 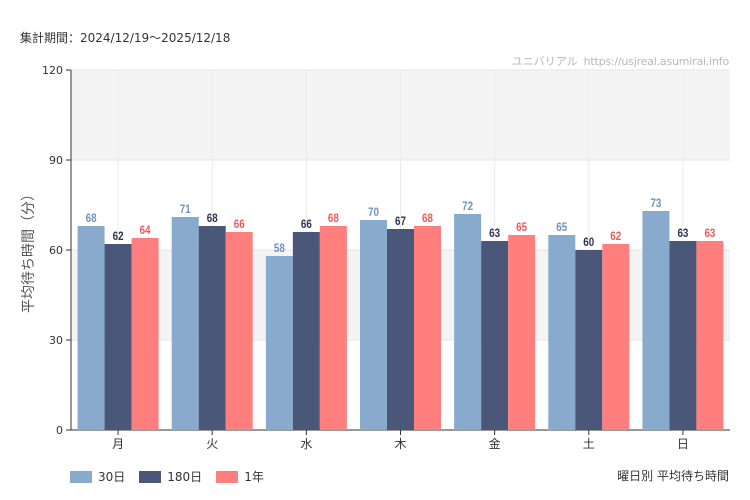 What do you see at coordinates (467, 206) in the screenshot?
I see `bar-value-label: 72` at bounding box center [467, 206].